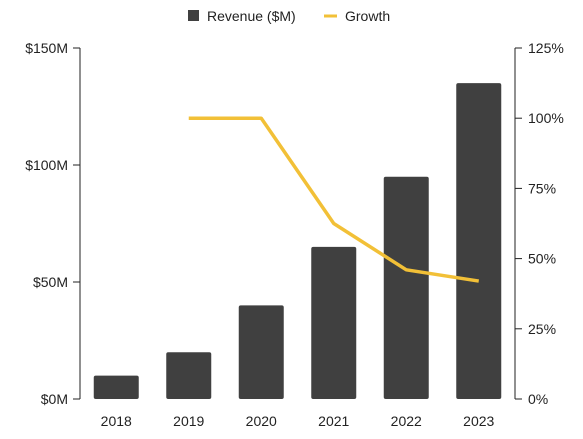  I want to click on legend: Revenue ($M) Growth, so click(289, 16).